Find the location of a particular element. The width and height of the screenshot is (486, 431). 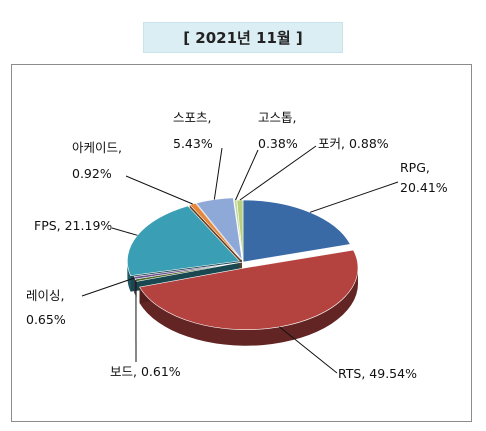

pie-slice-RPG is located at coordinates (296, 231).